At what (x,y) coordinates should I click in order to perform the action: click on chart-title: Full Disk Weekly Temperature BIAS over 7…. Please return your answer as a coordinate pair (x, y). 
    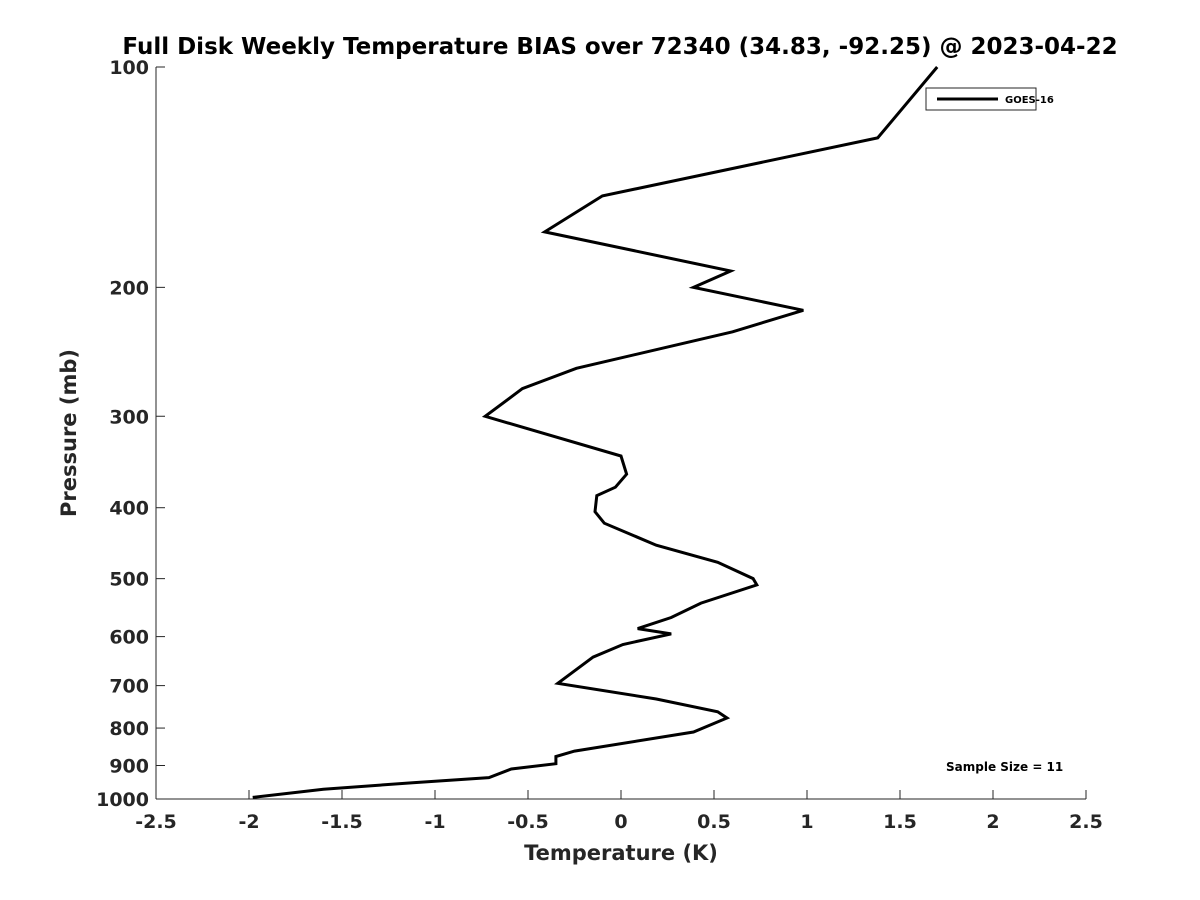
    Looking at the image, I should click on (619, 47).